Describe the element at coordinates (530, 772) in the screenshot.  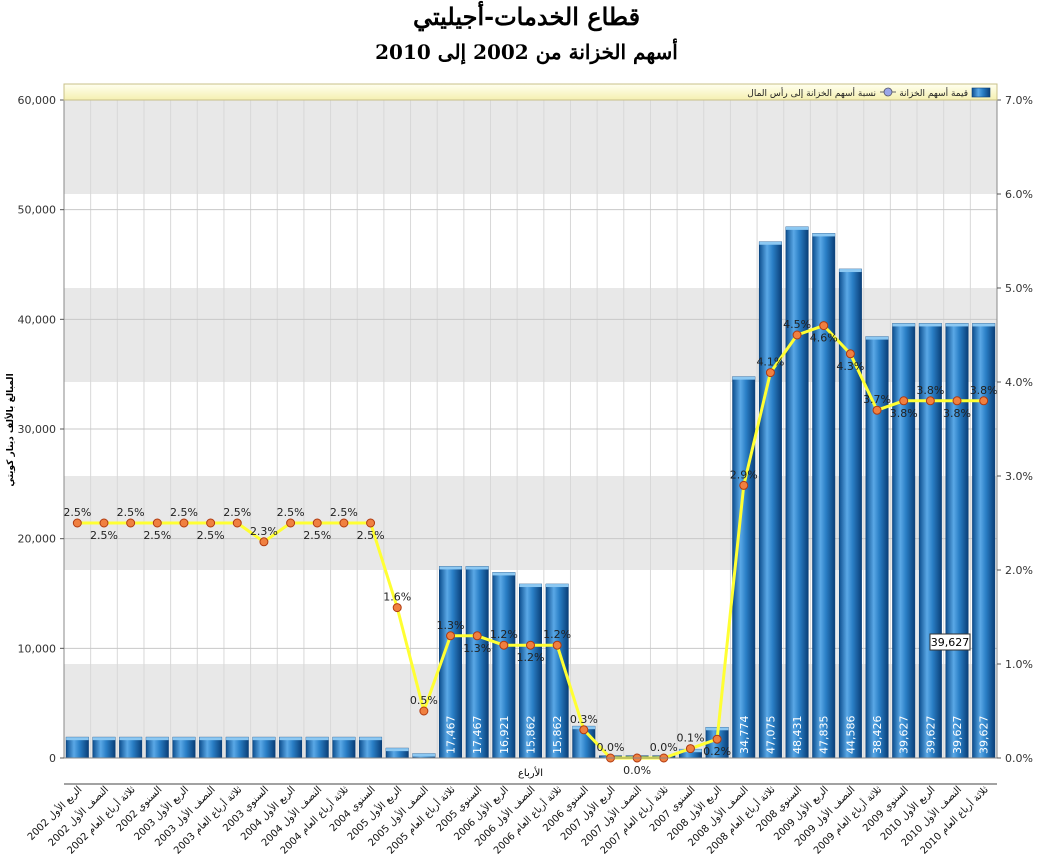
I see `x-axis-title: الأرباع` at that location.